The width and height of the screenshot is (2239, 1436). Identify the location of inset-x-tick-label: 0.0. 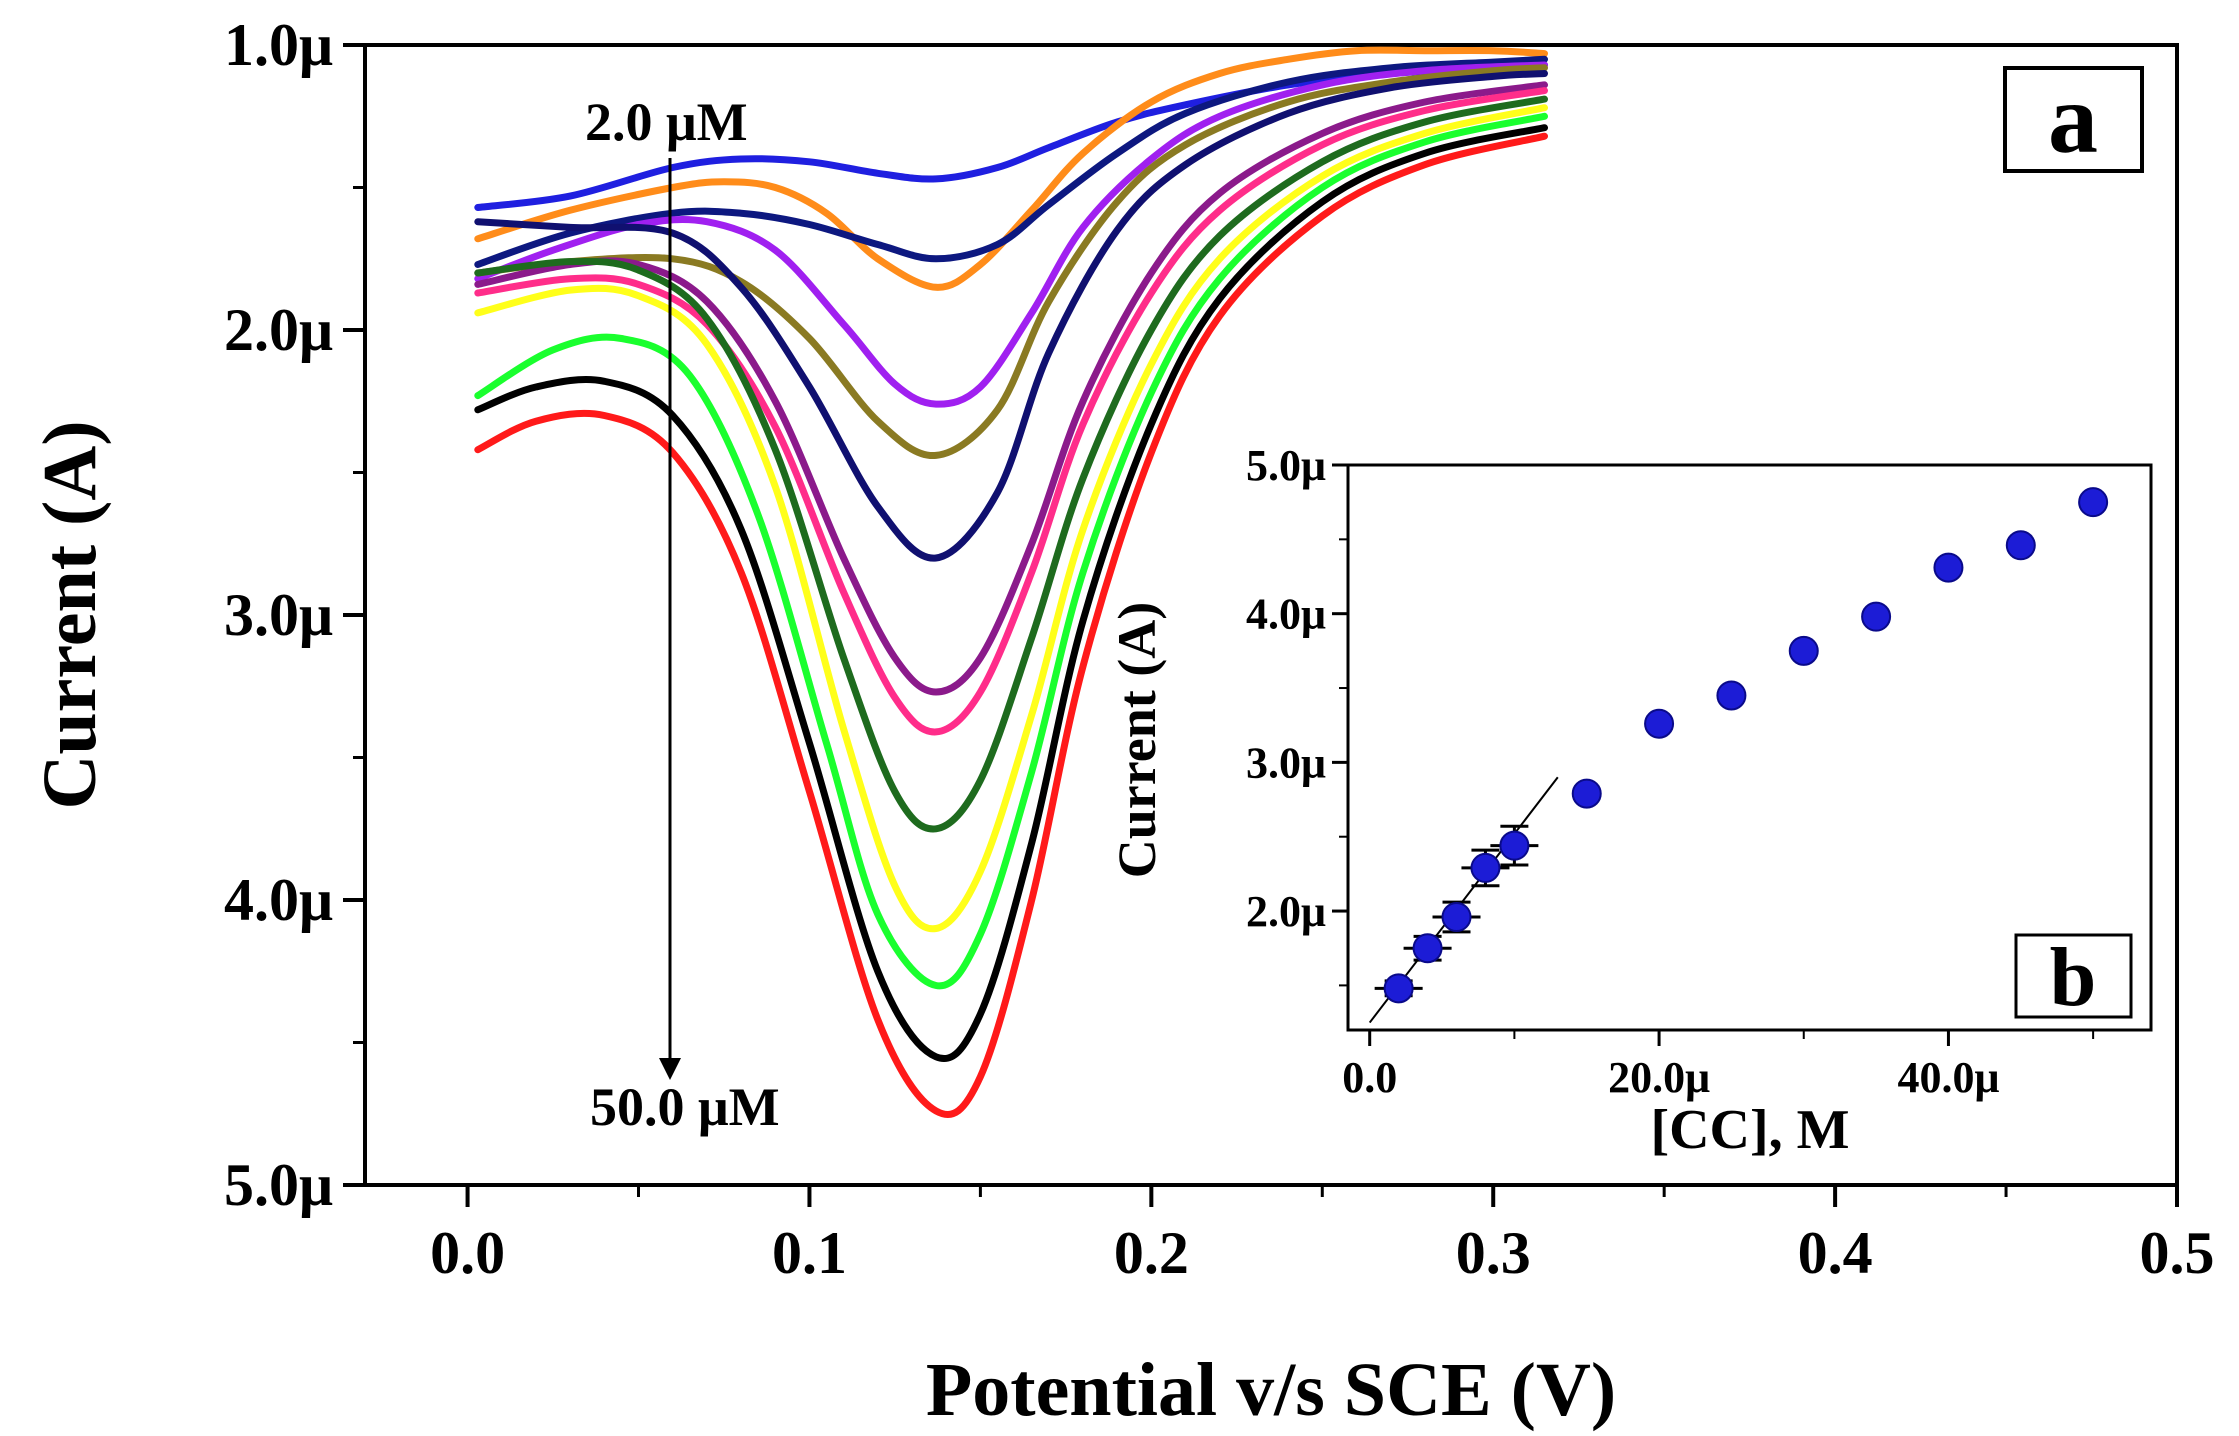
(1369, 1077).